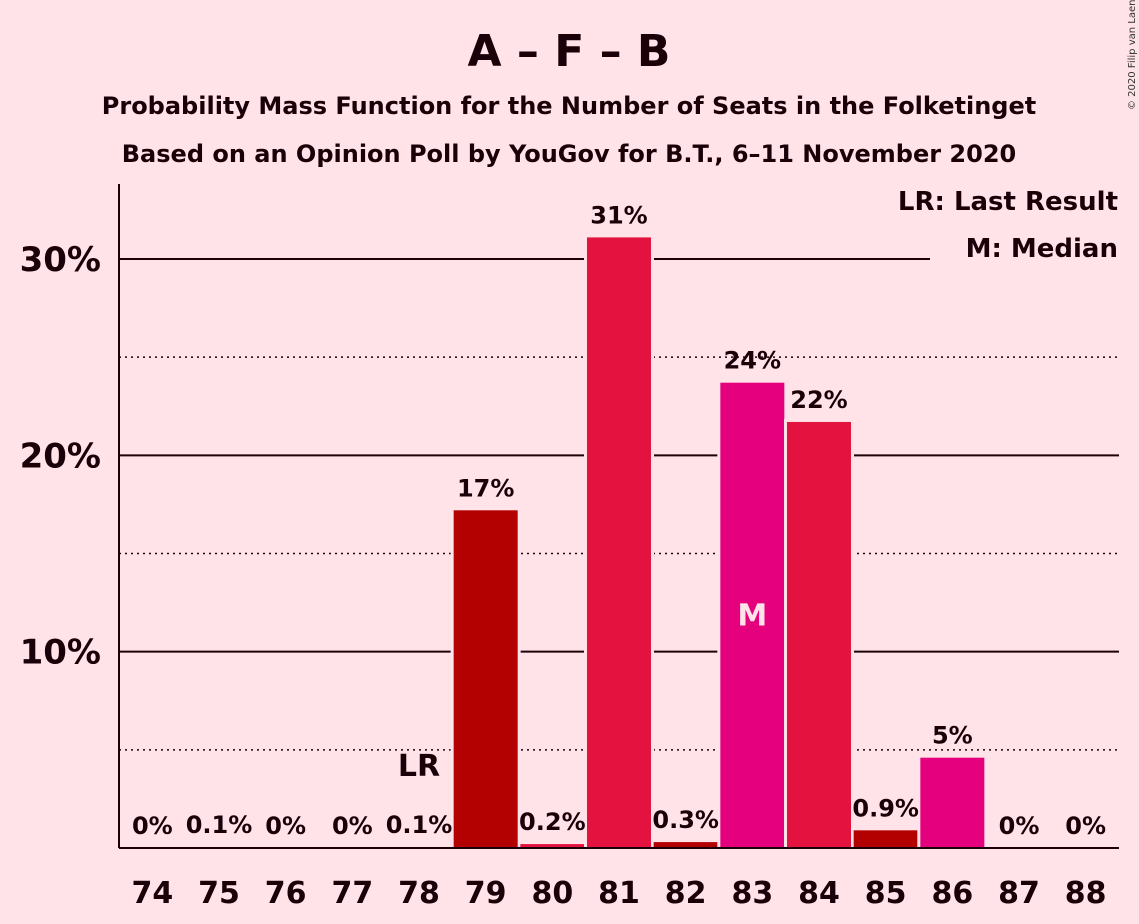  I want to click on x-tick-label: 76, so click(286, 893).